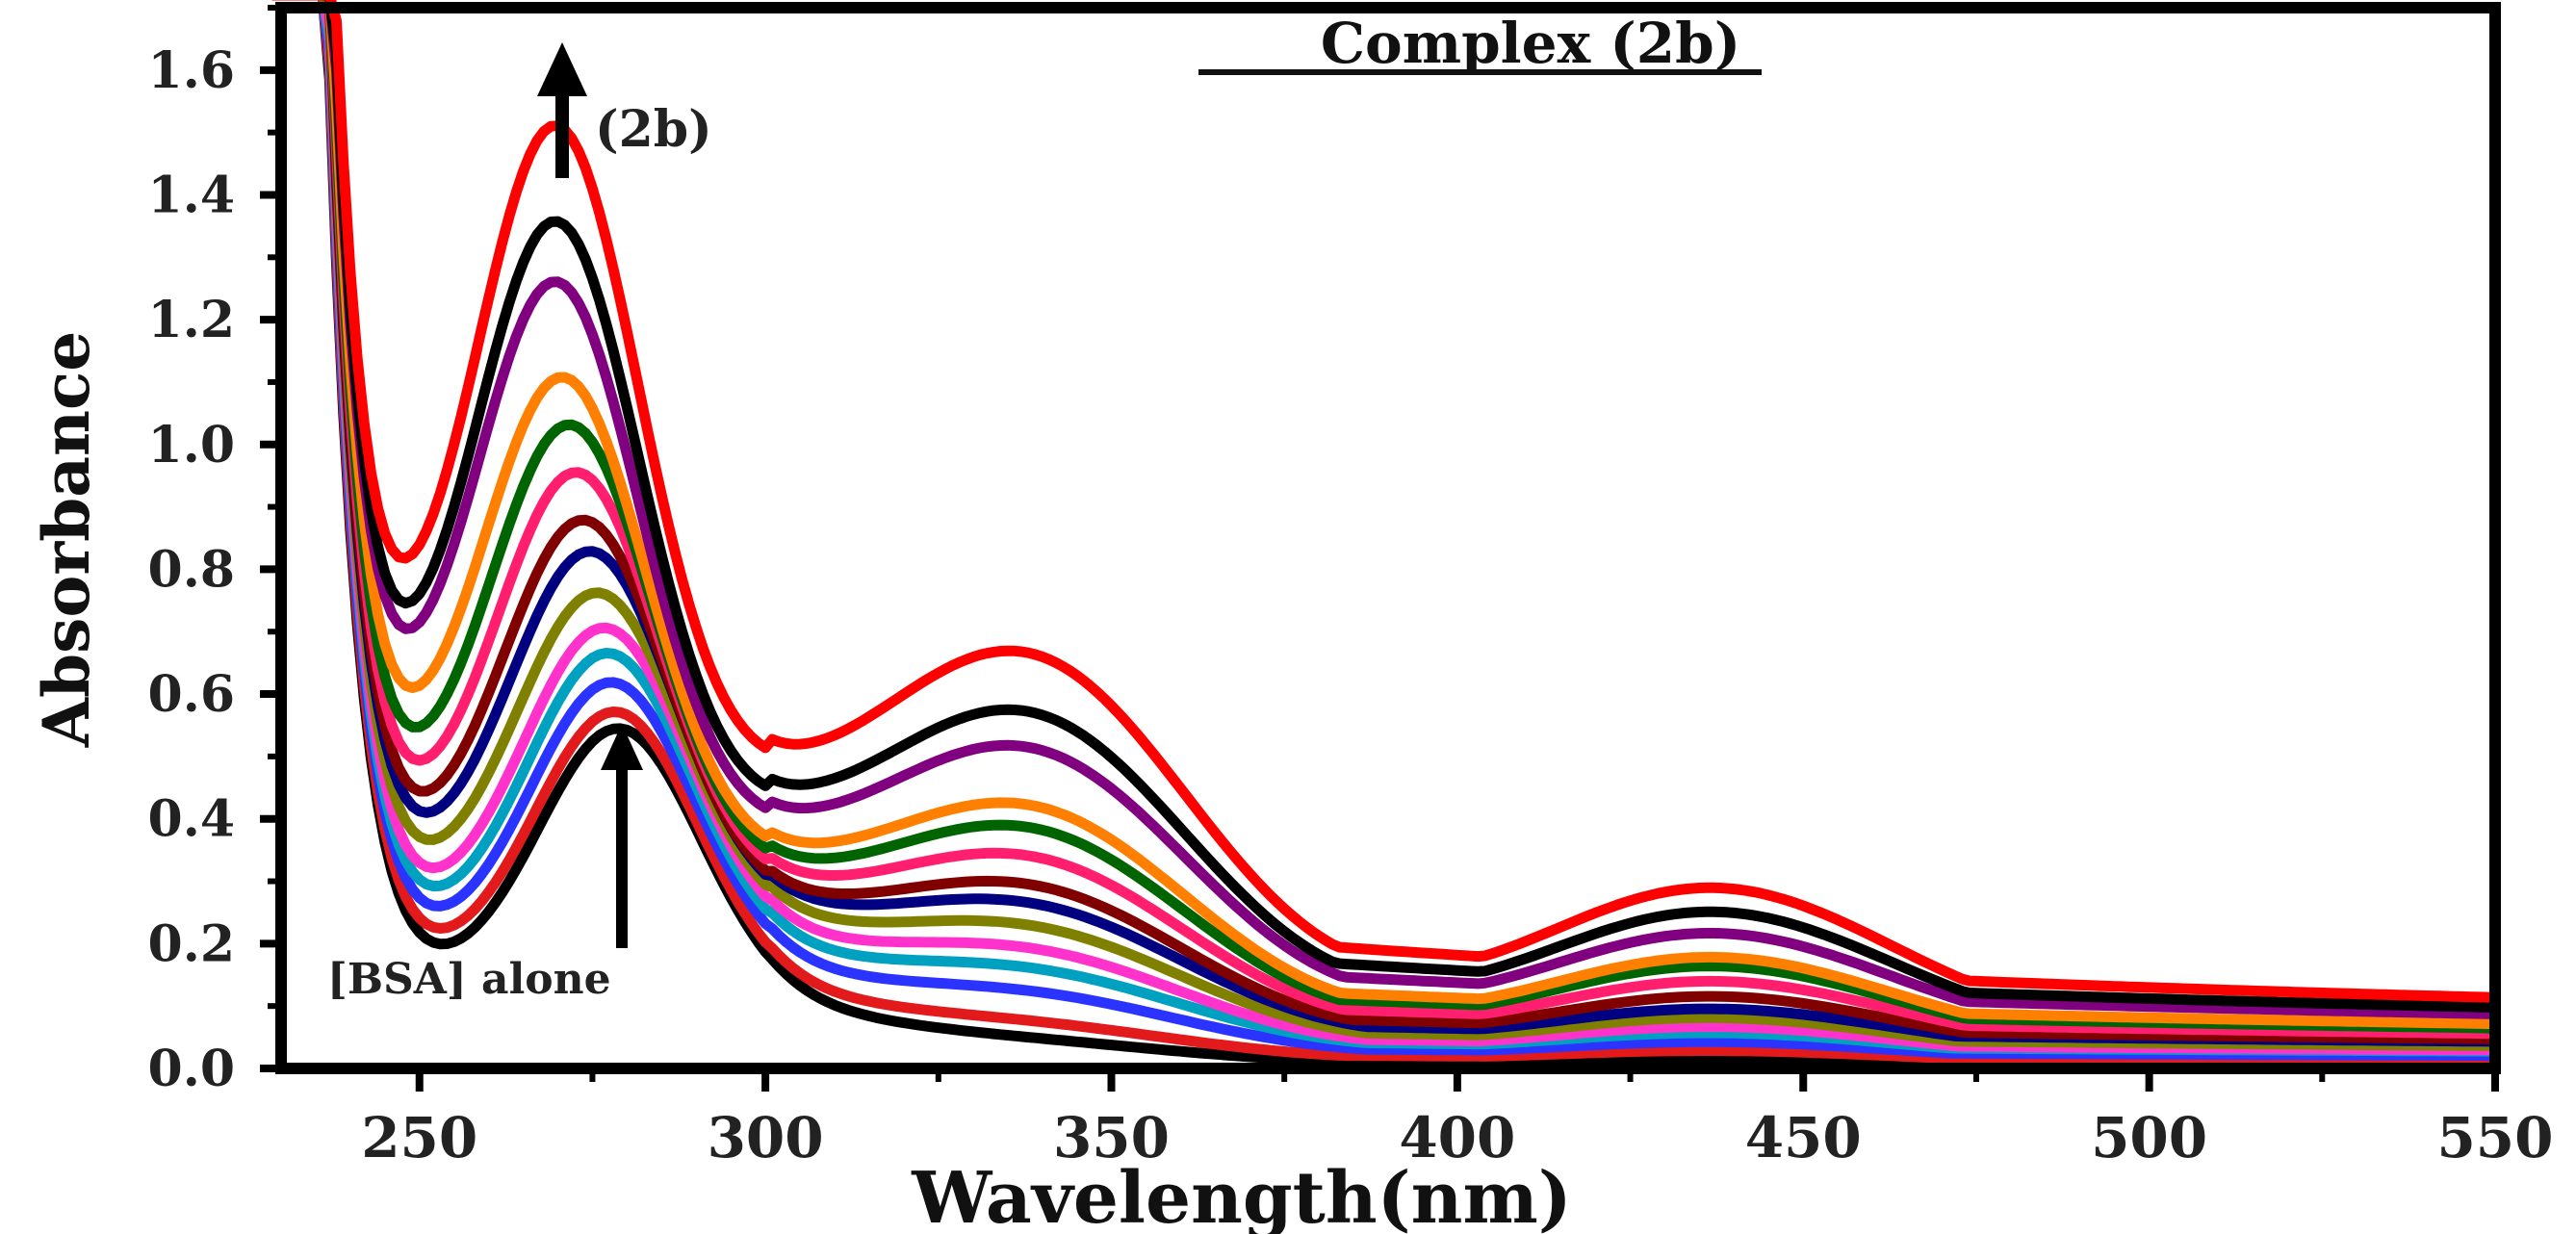 This screenshot has width=2576, height=1234. I want to click on chart-title: Complex (2b), so click(1530, 43).